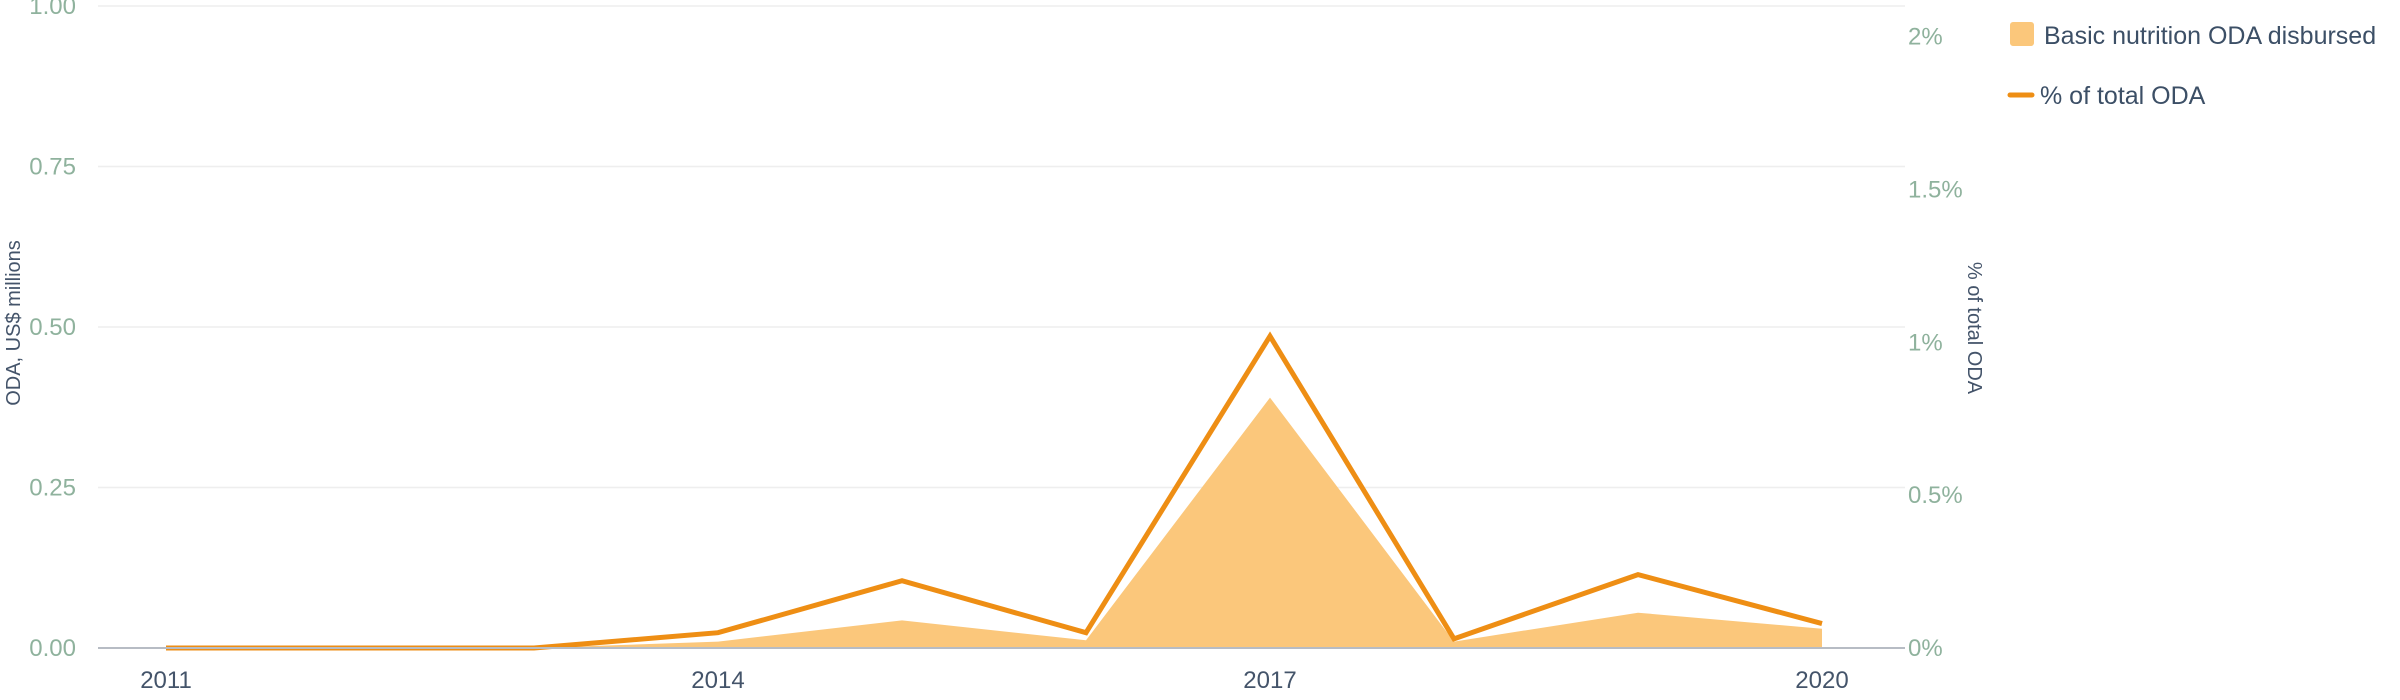 The height and width of the screenshot is (700, 2400). I want to click on y-right-tick-label: 1.5%, so click(1935, 189).